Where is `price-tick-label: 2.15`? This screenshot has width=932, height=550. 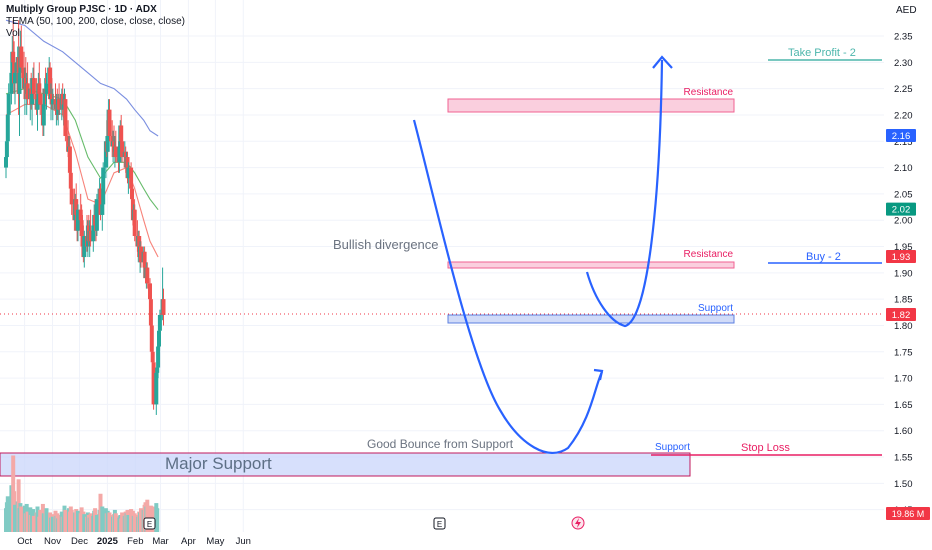
price-tick-label: 2.15 is located at coordinates (903, 142).